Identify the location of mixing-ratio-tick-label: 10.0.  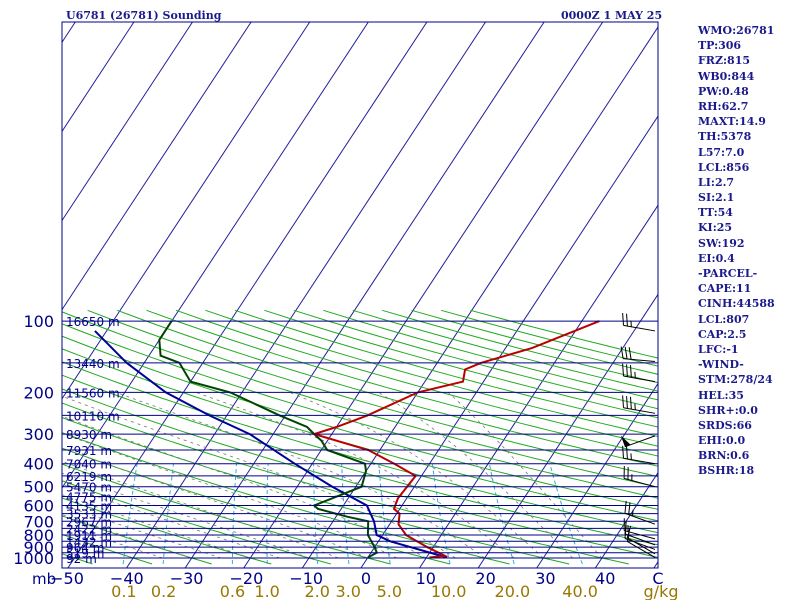
(449, 591).